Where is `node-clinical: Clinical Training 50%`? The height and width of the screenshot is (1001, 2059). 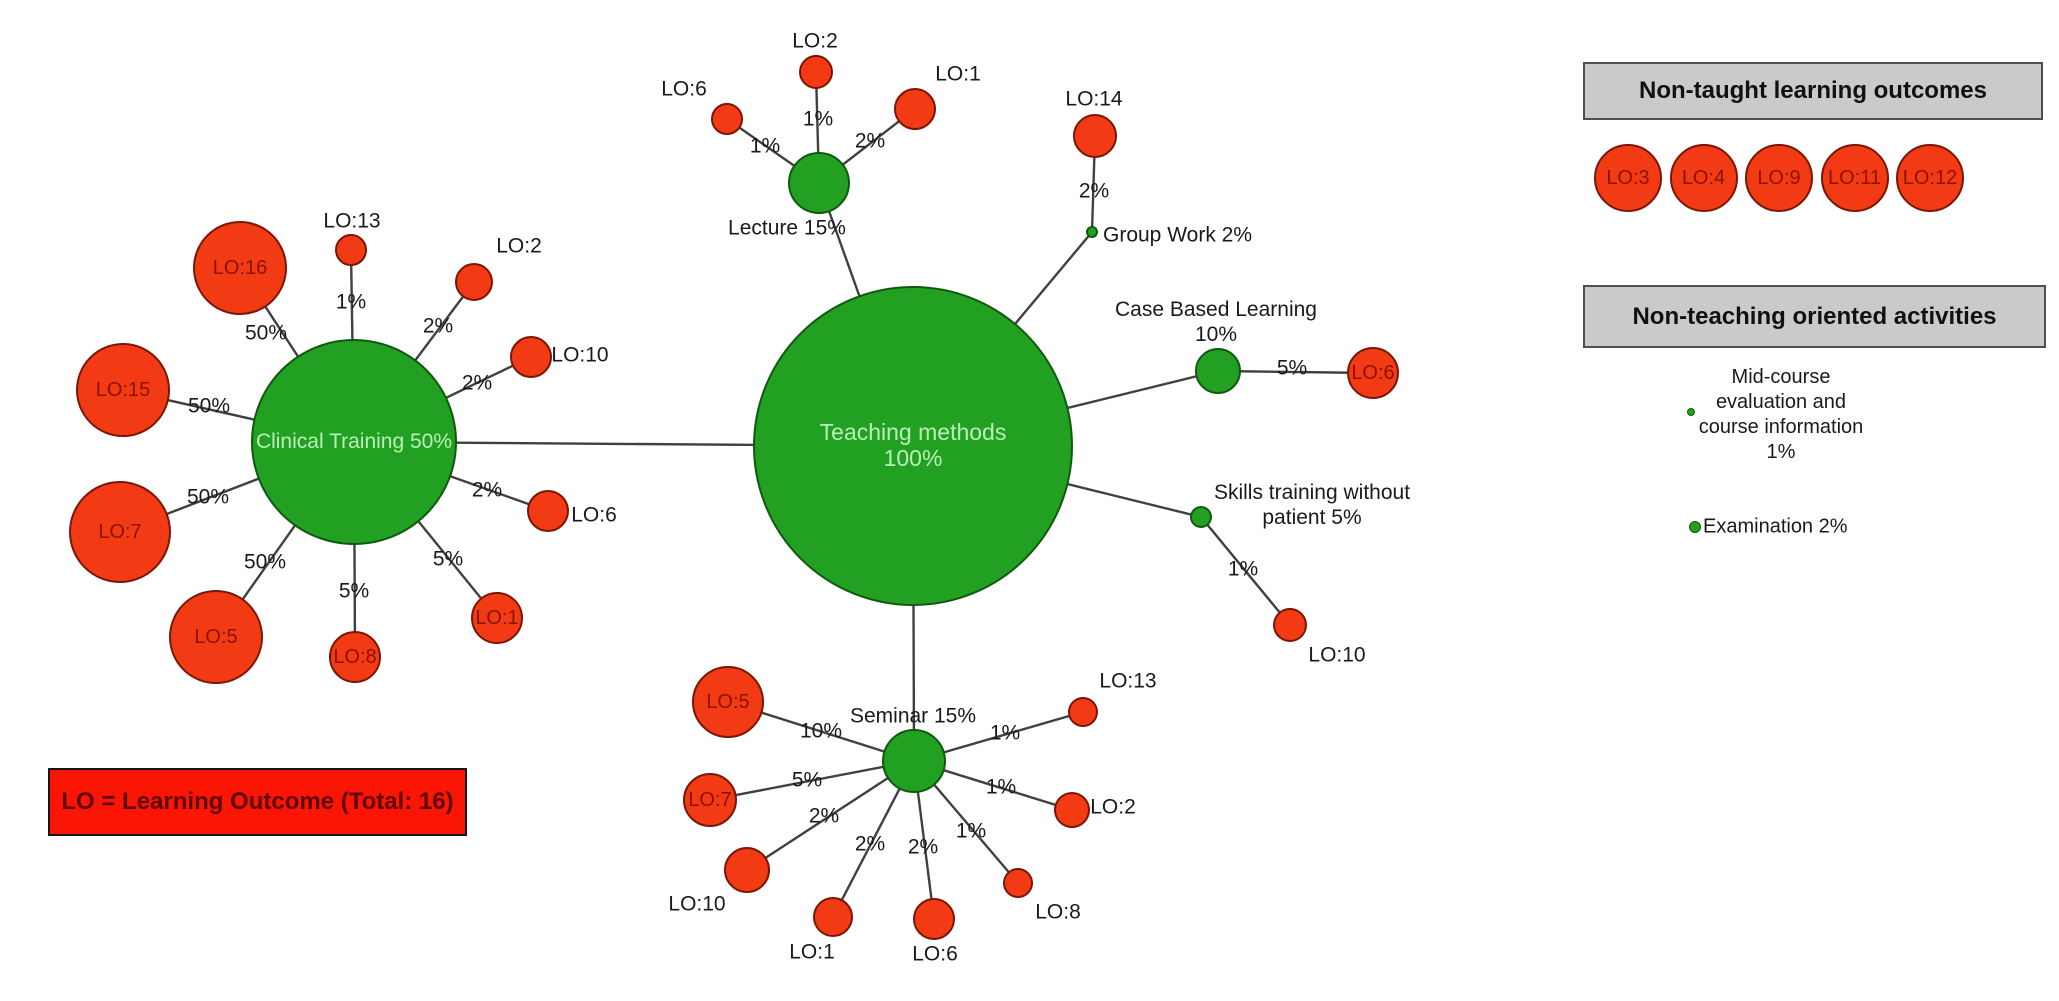 node-clinical: Clinical Training 50% is located at coordinates (354, 442).